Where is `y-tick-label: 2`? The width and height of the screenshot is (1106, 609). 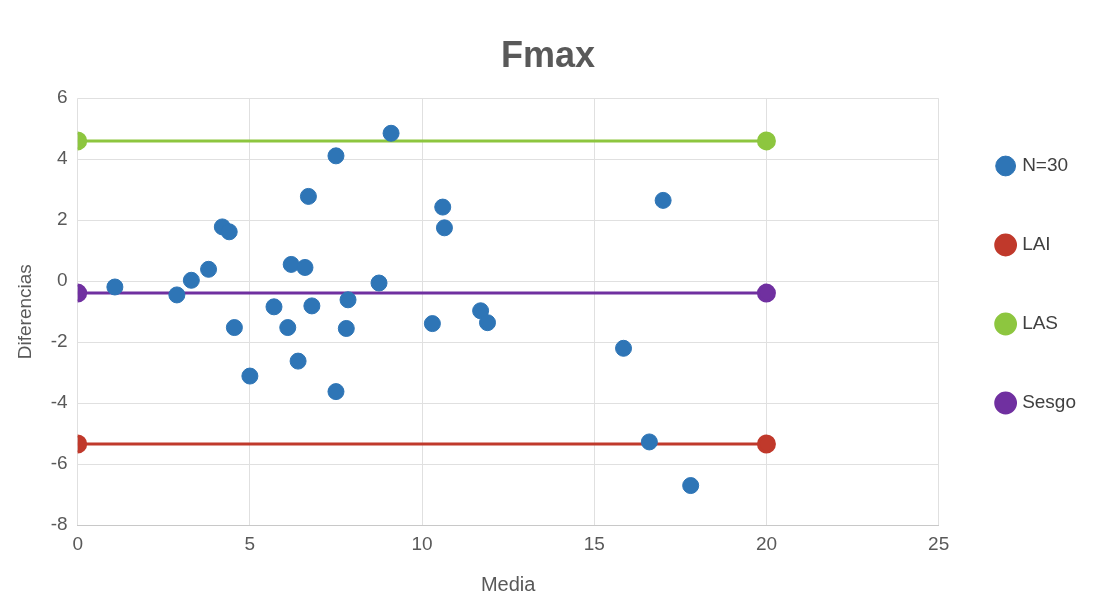
y-tick-label: 2 is located at coordinates (62, 219).